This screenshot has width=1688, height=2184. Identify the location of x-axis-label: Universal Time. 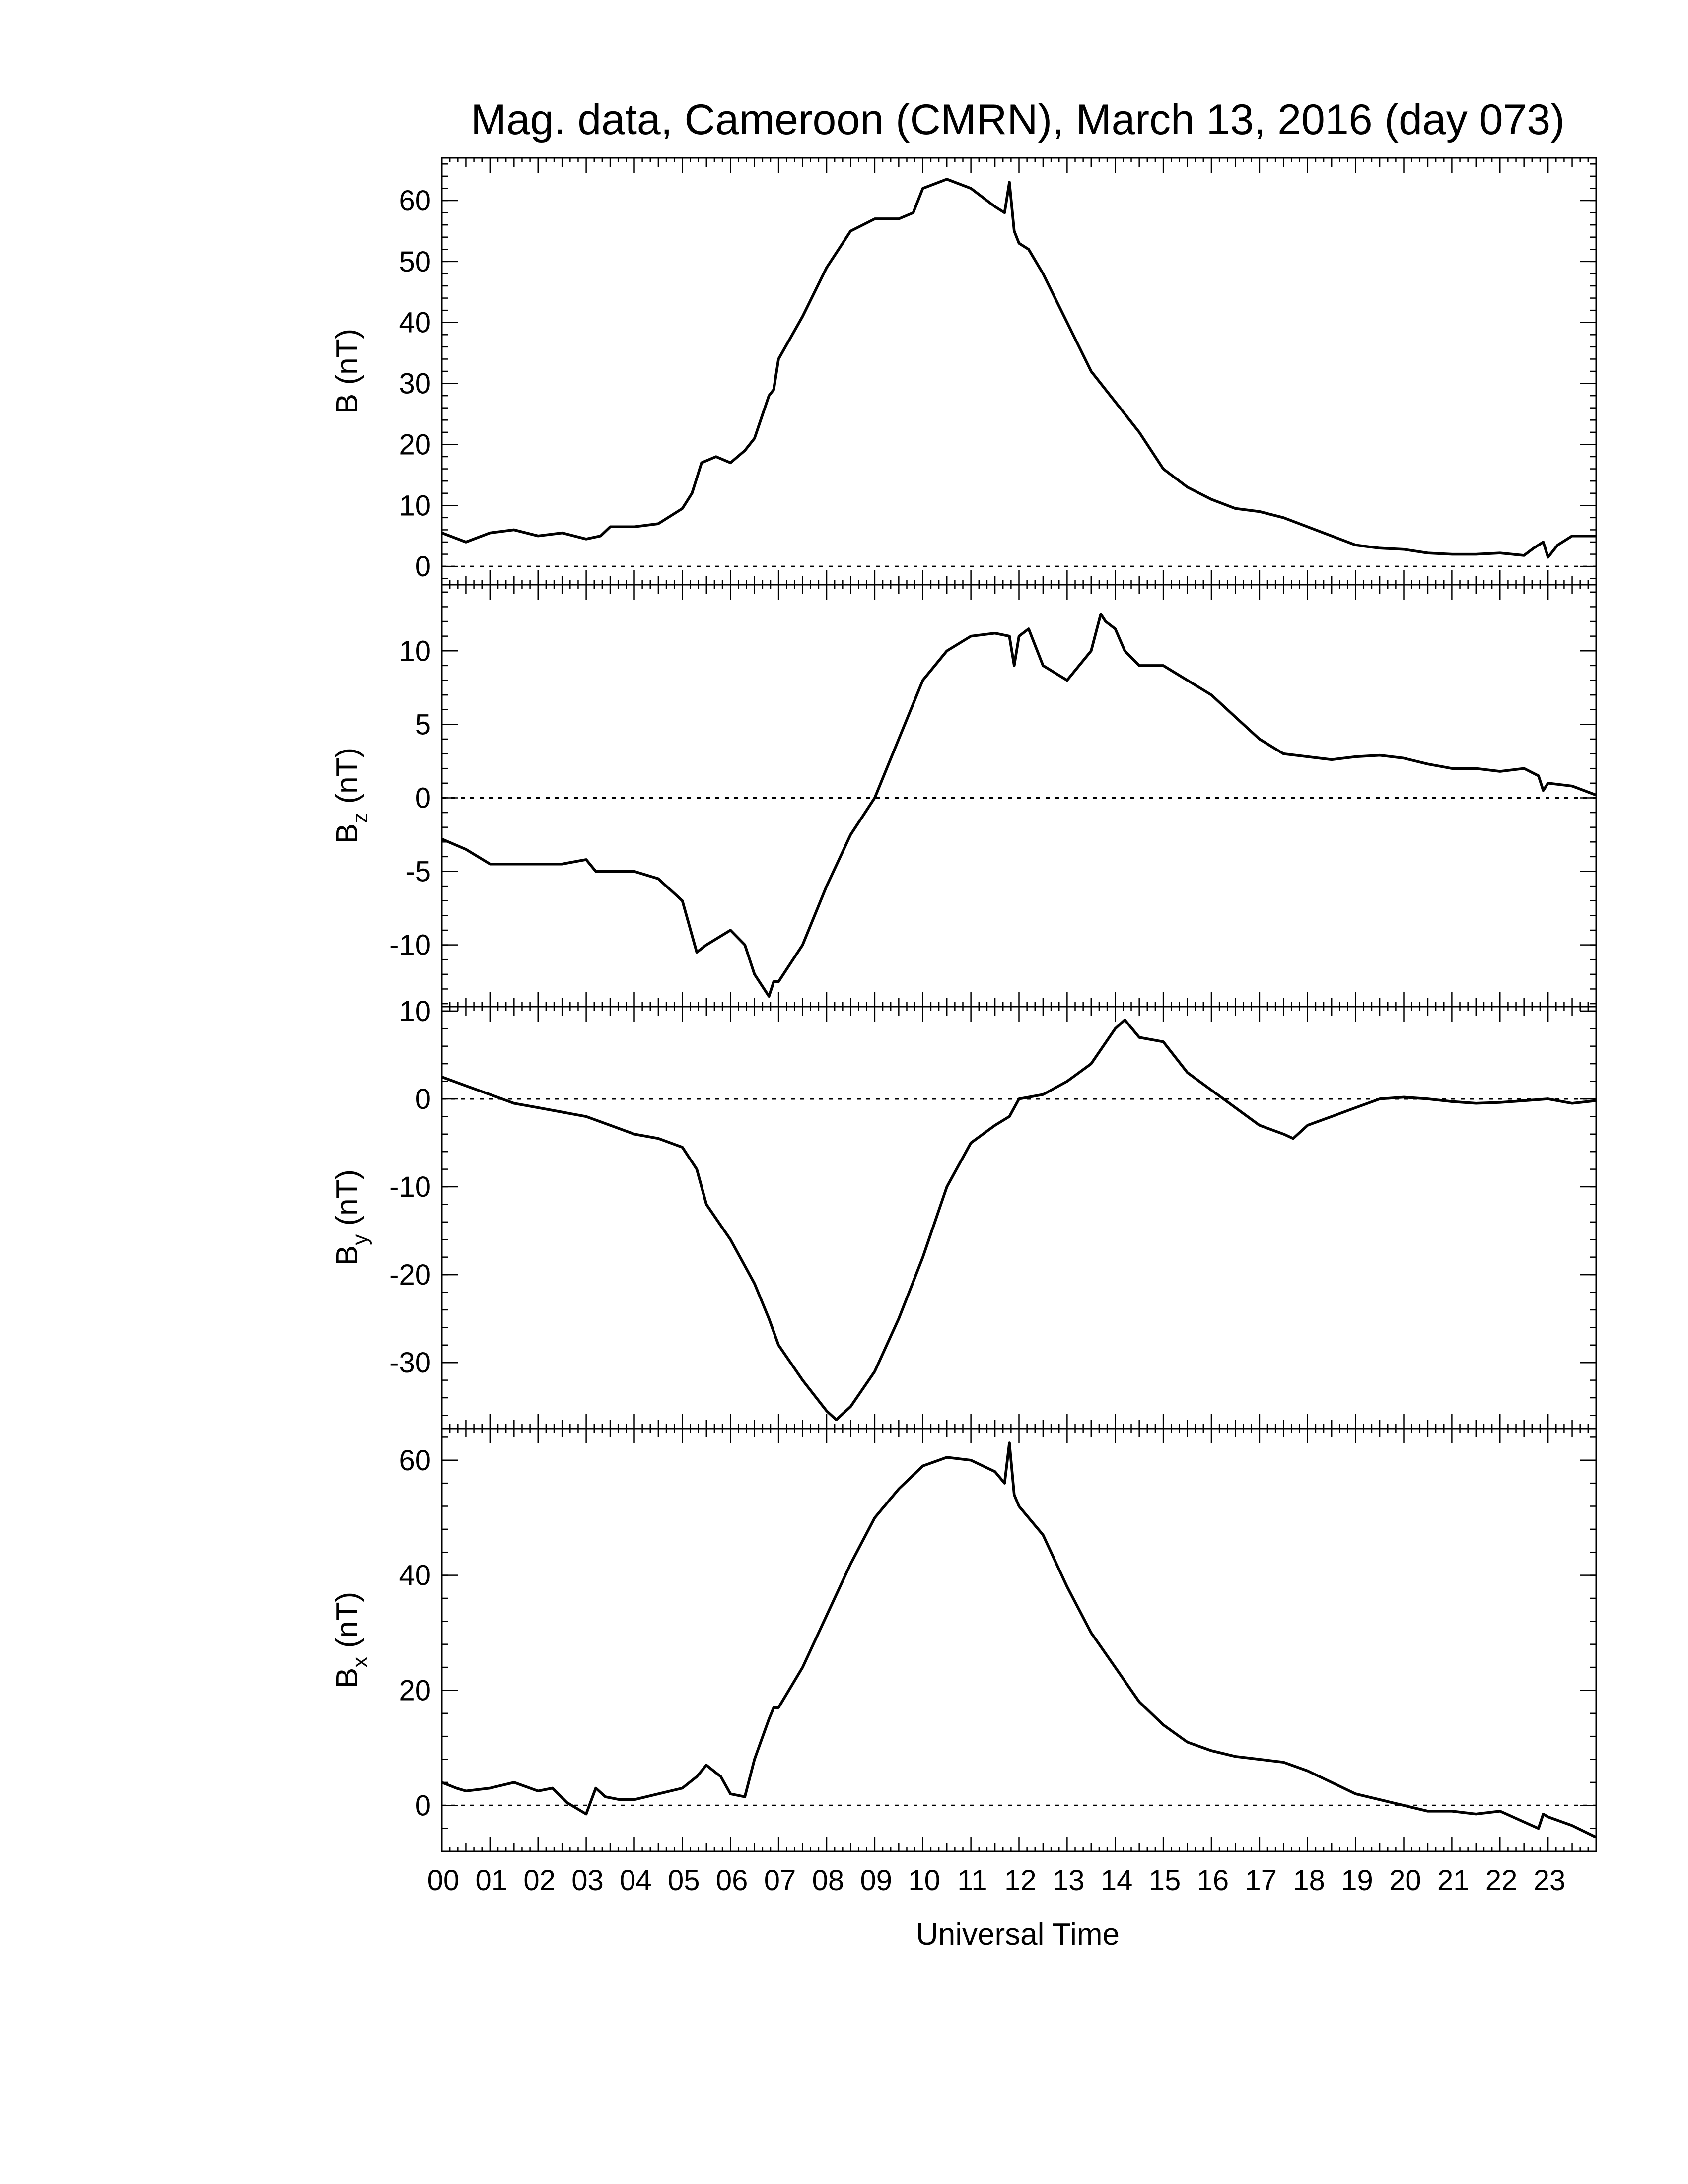
(1018, 1934).